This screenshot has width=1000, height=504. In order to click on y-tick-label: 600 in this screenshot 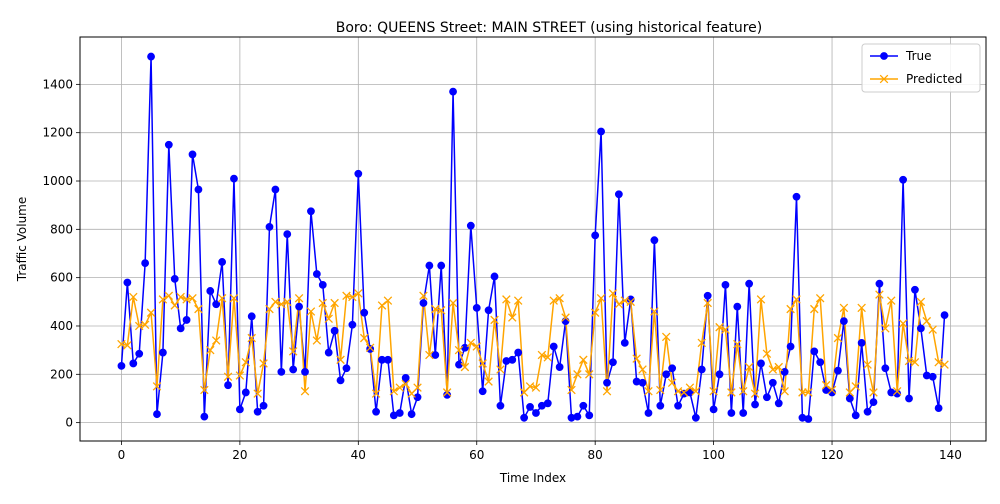, I will do `click(61, 278)`.